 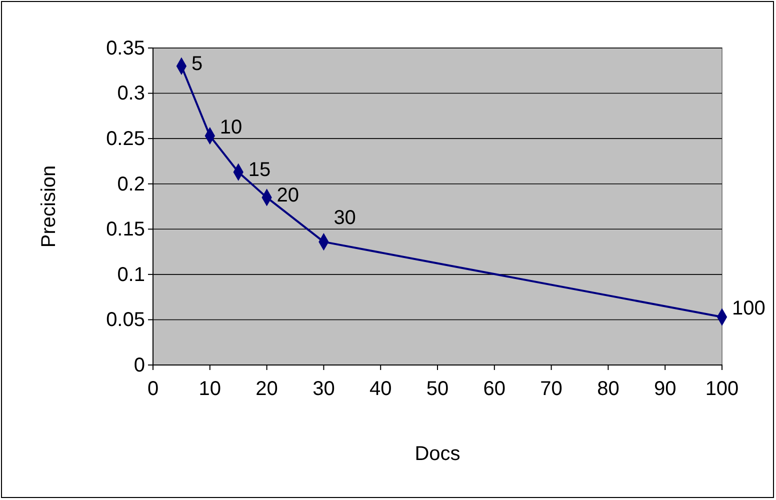 What do you see at coordinates (125, 229) in the screenshot?
I see `y-tick-label: 0.15` at bounding box center [125, 229].